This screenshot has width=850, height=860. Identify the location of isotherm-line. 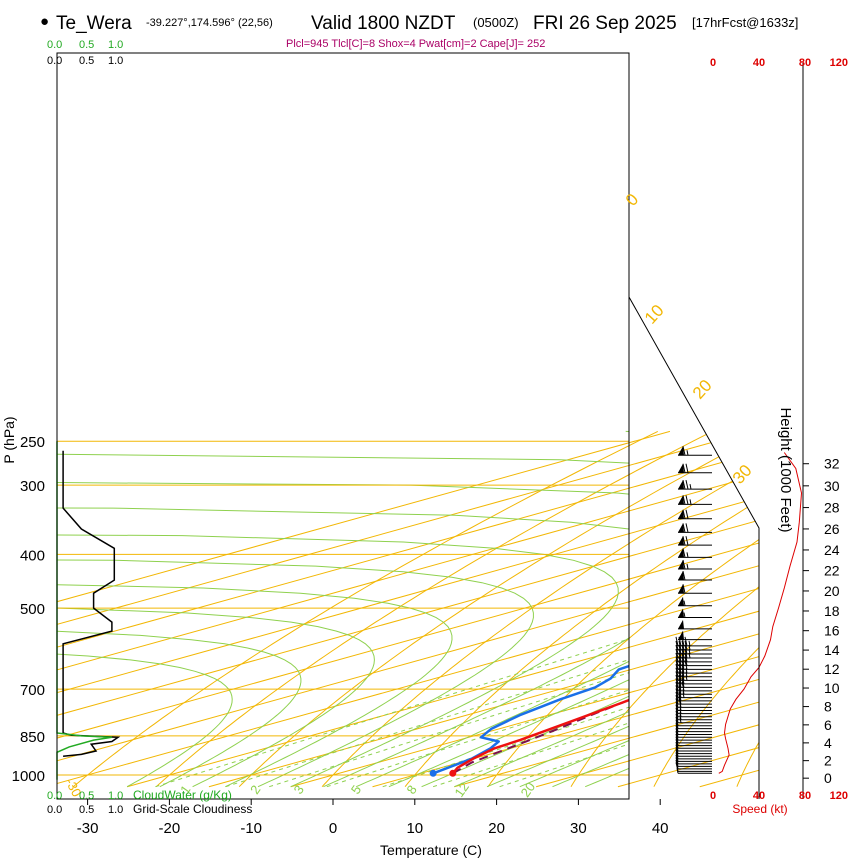
(688, 609).